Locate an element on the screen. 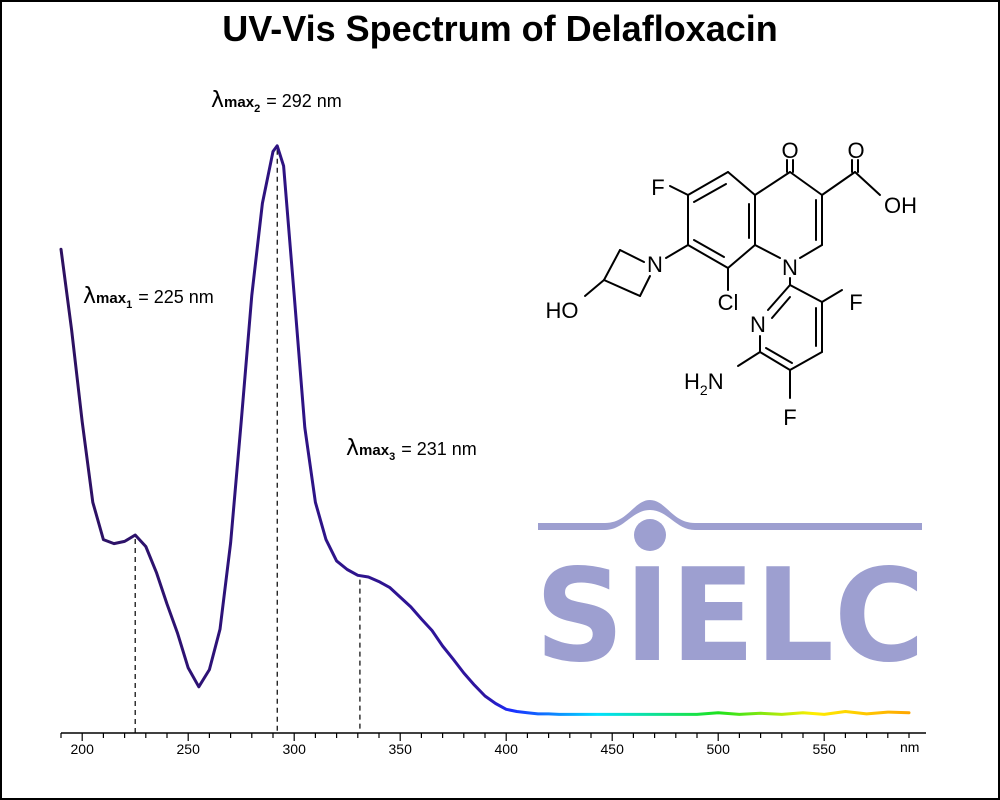 The height and width of the screenshot is (800, 1000). logo-dot is located at coordinates (650, 535).